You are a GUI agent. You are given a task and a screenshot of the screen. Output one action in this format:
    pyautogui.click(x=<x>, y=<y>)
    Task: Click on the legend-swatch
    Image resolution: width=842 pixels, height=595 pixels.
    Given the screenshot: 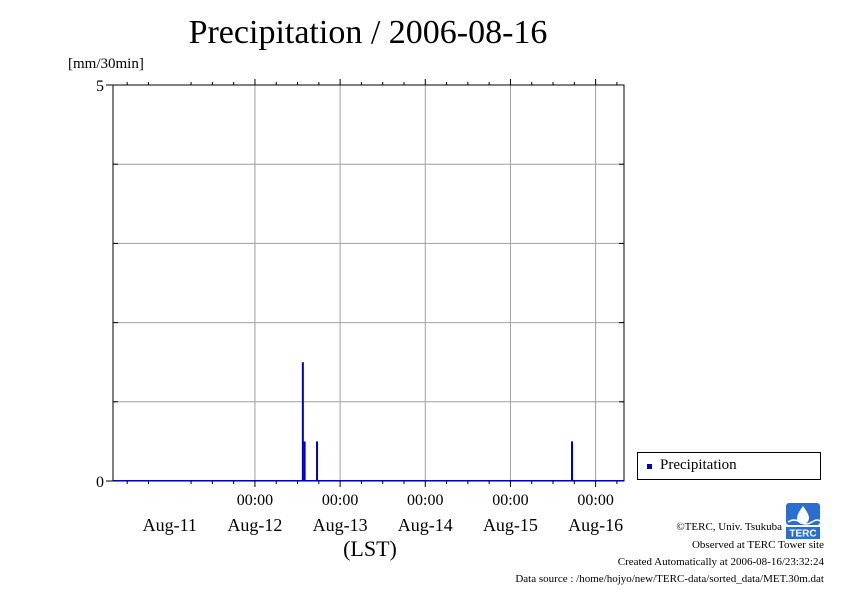 What is the action you would take?
    pyautogui.click(x=649, y=466)
    